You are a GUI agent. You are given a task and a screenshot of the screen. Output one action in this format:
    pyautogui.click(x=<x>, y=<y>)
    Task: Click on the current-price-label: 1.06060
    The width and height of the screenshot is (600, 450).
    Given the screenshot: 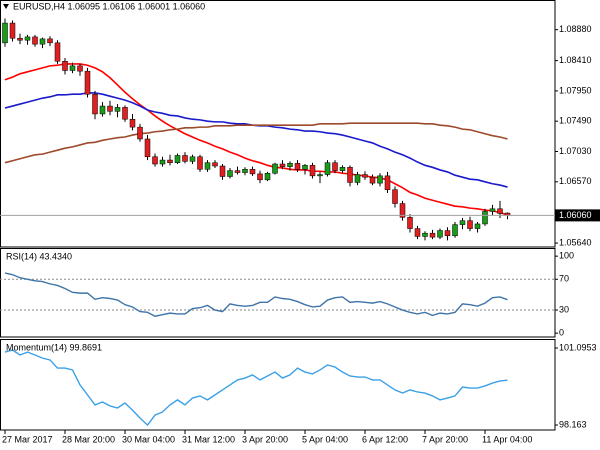 What is the action you would take?
    pyautogui.click(x=575, y=215)
    